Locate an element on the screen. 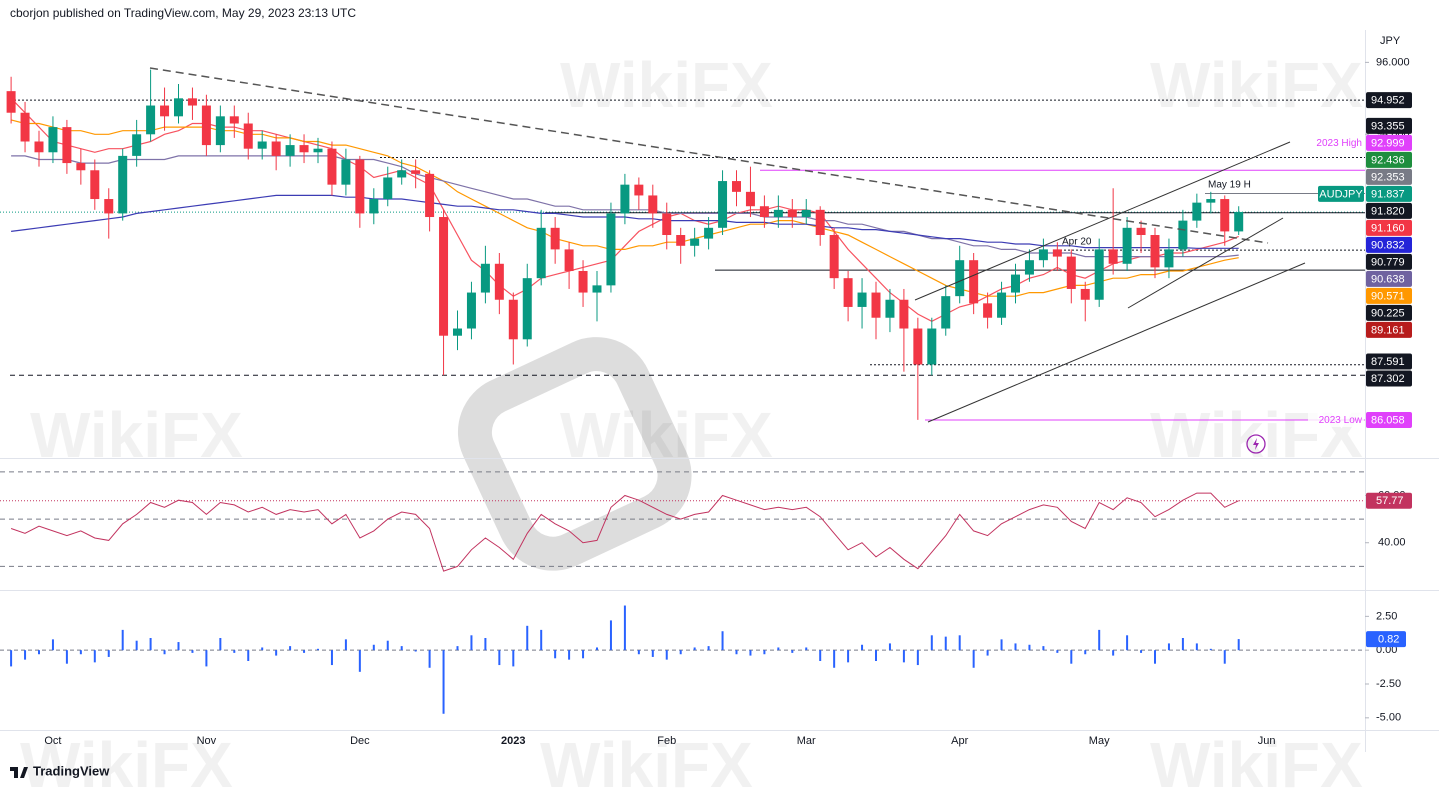 The height and width of the screenshot is (789, 1439). price-tag-label: 90.779 is located at coordinates (1388, 262).